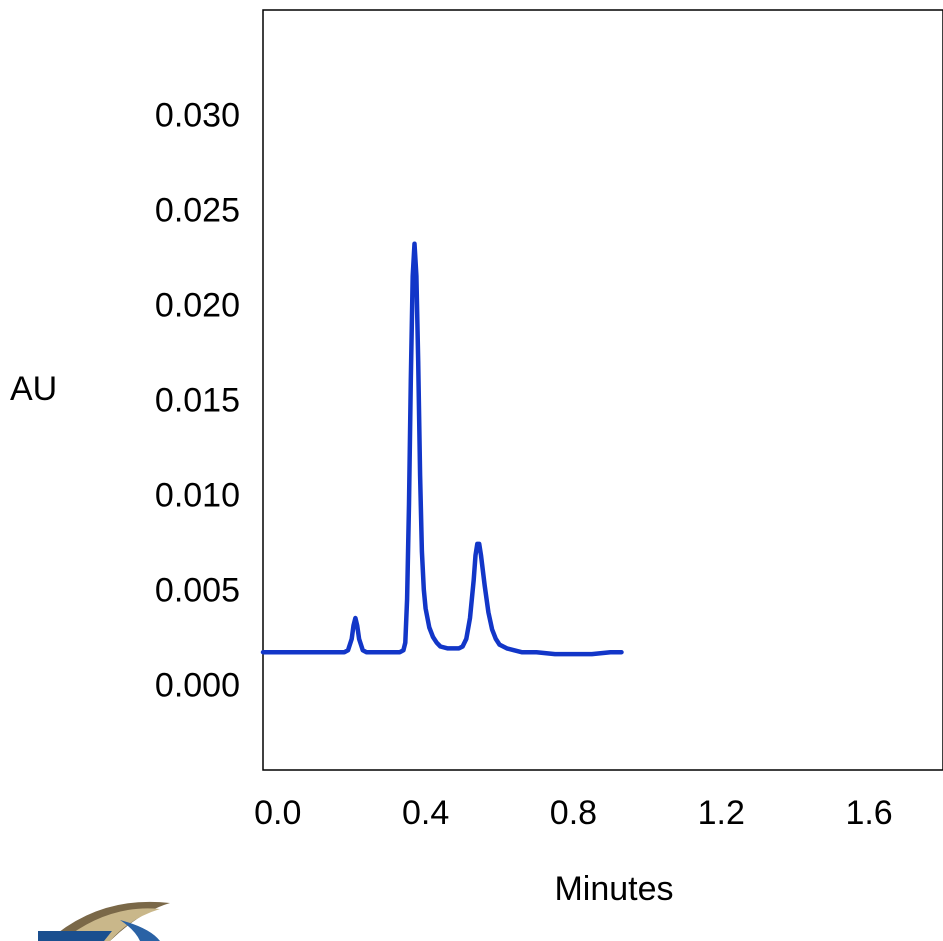  Describe the element at coordinates (197, 591) in the screenshot. I see `y-tick-label: 0.005` at that location.